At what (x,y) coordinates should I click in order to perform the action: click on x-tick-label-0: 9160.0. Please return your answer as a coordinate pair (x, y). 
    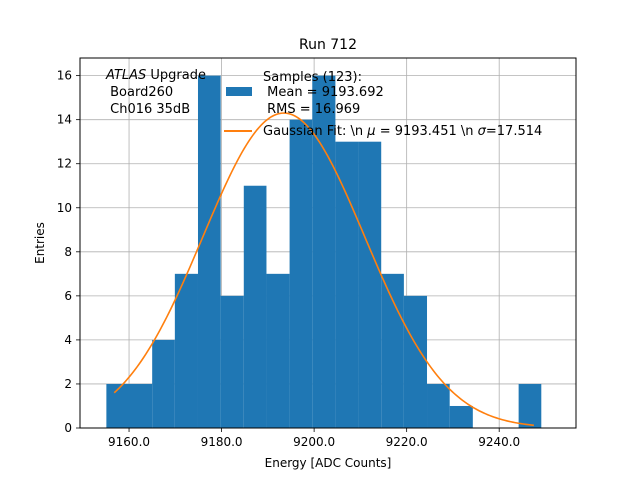
    Looking at the image, I should click on (129, 442).